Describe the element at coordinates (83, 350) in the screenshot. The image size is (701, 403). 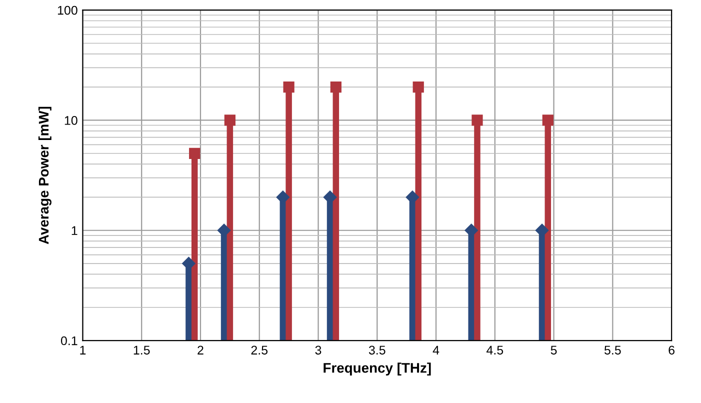
I see `x-tick-label: 1` at that location.